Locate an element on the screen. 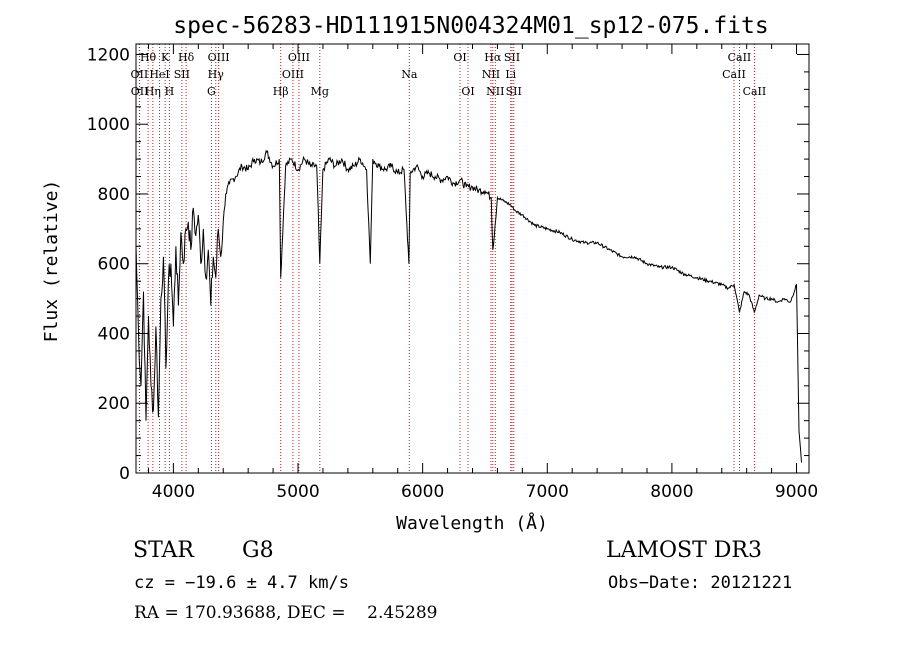 The width and height of the screenshot is (900, 649). line-label-3: K is located at coordinates (165, 57).